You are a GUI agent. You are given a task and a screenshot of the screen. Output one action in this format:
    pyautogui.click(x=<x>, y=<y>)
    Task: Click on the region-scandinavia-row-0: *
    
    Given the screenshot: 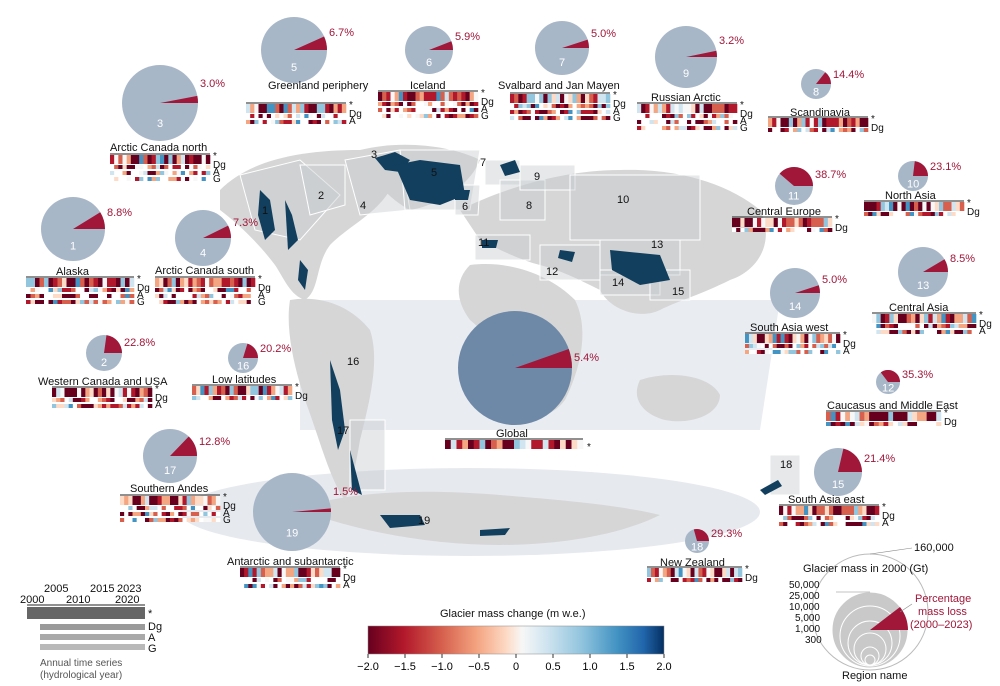 What is the action you would take?
    pyautogui.click(x=873, y=119)
    